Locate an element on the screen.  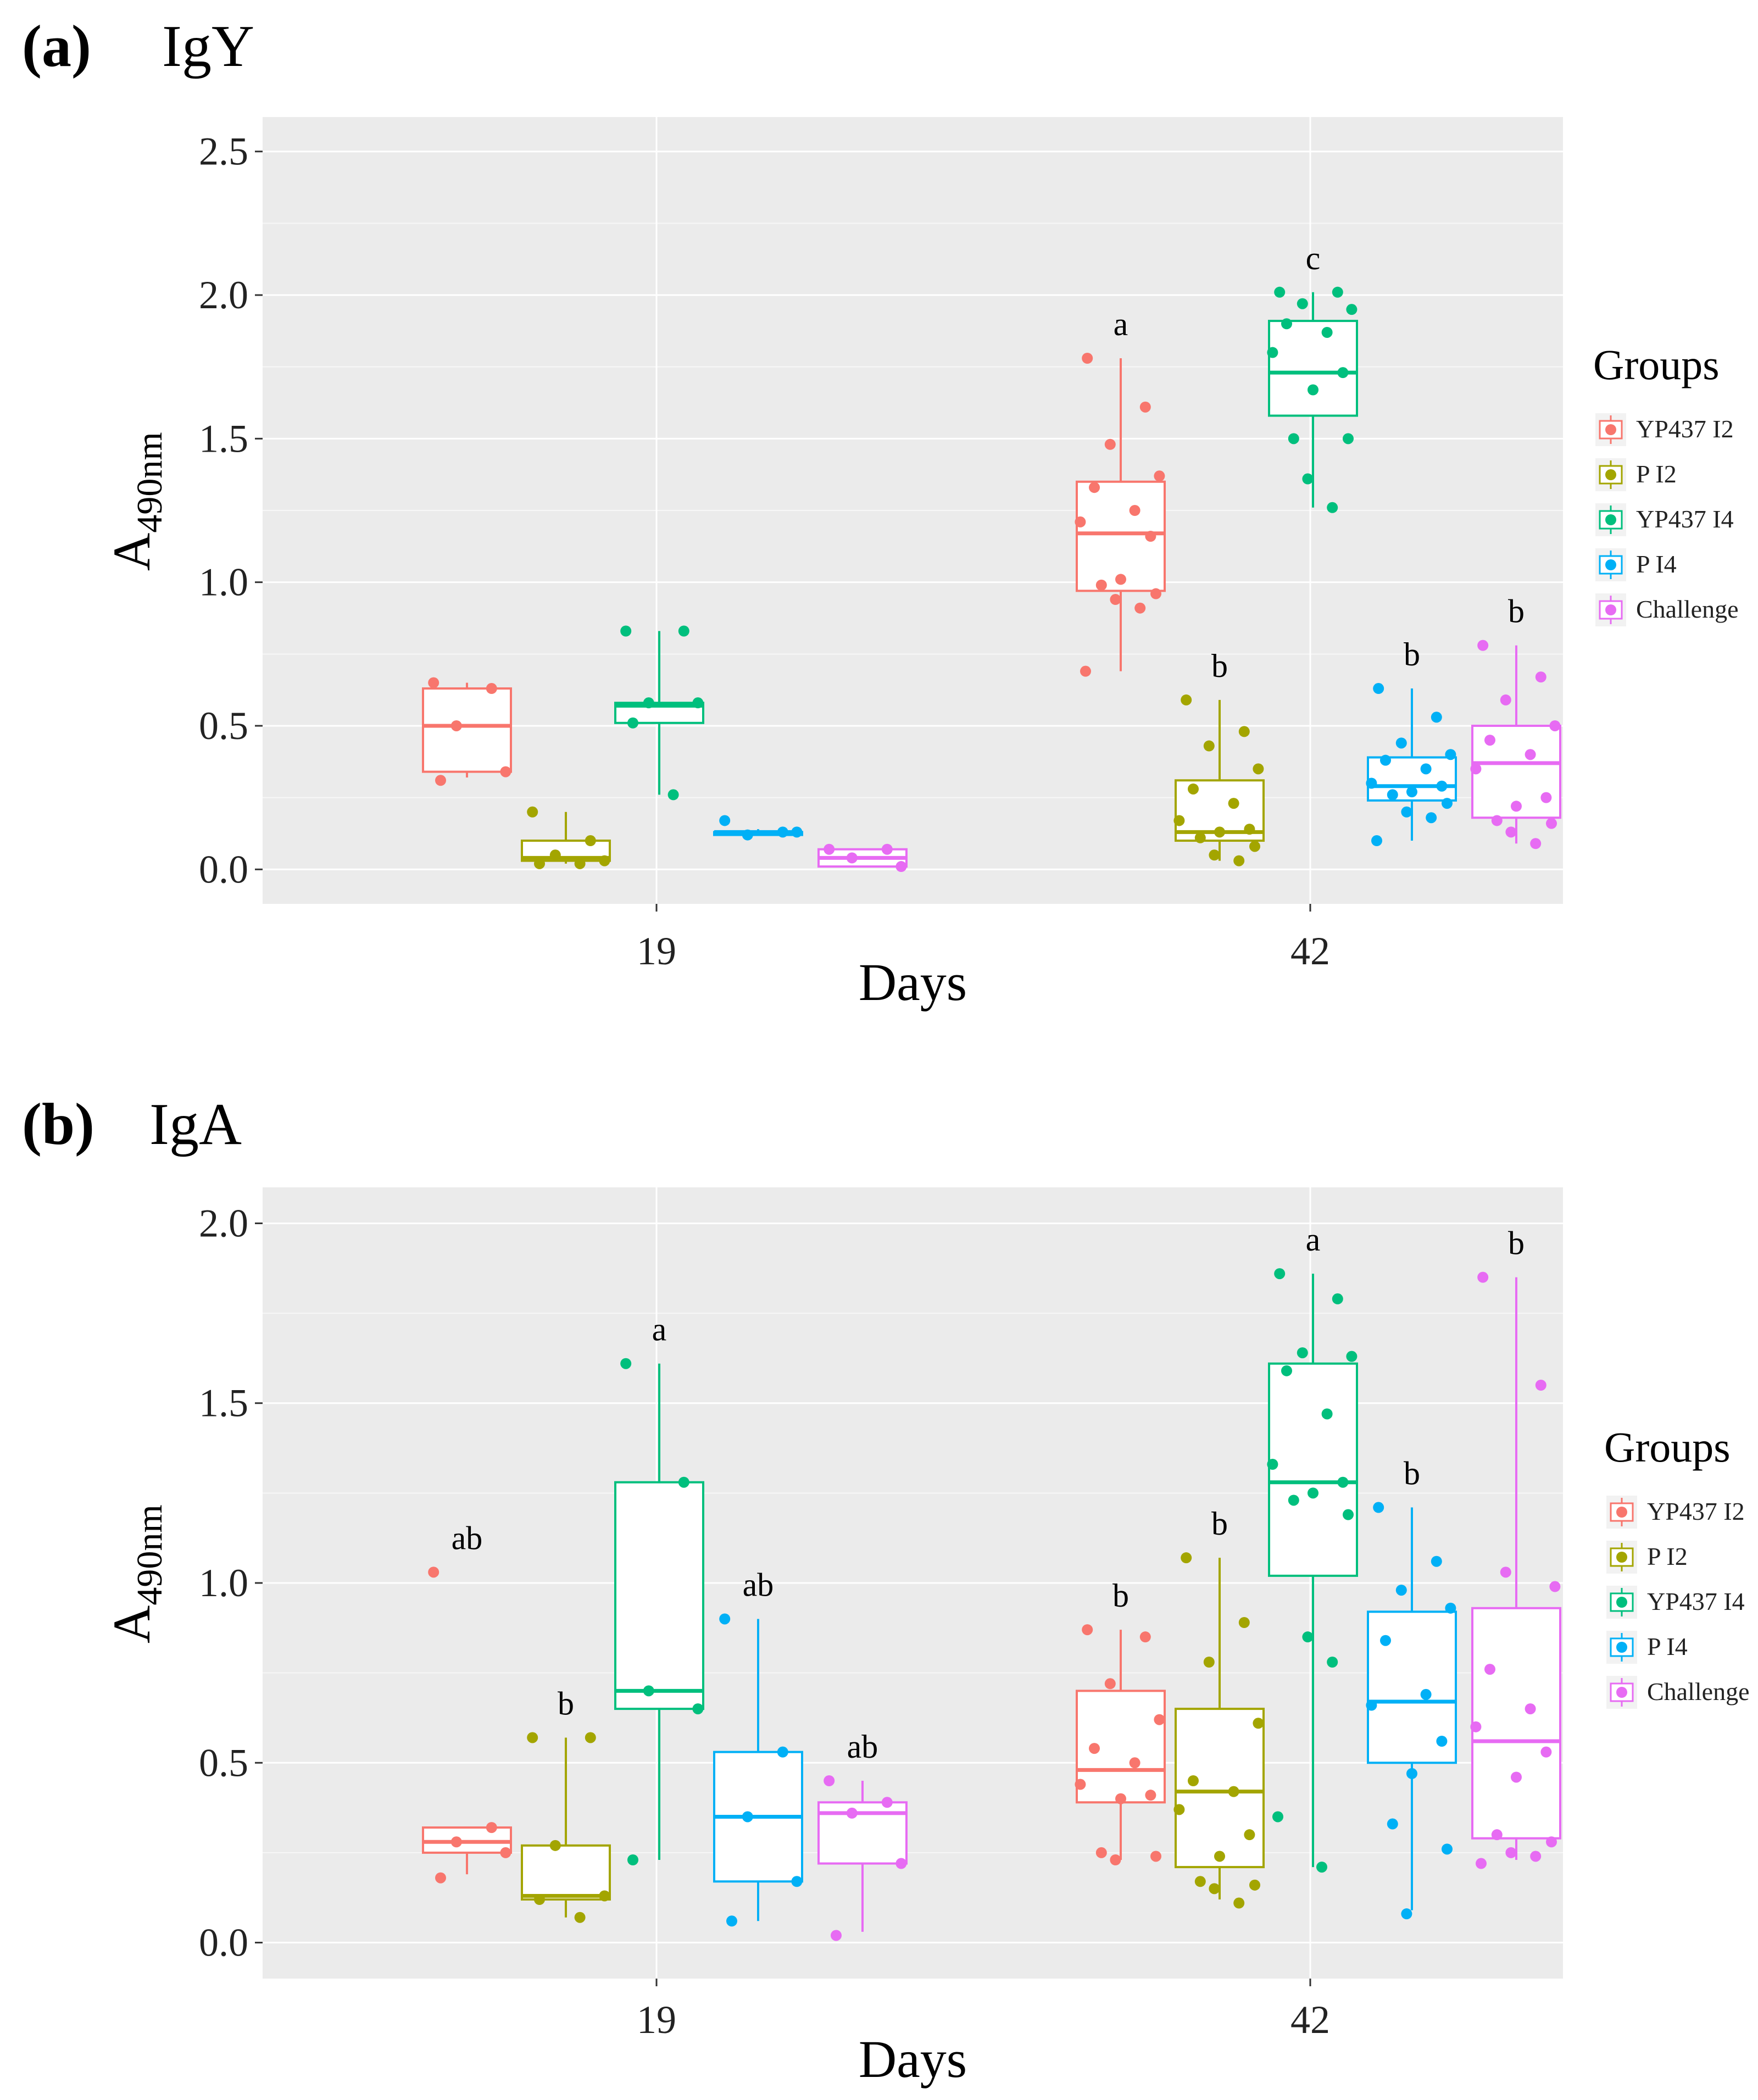
panel-letter: (a) is located at coordinates (56, 47).